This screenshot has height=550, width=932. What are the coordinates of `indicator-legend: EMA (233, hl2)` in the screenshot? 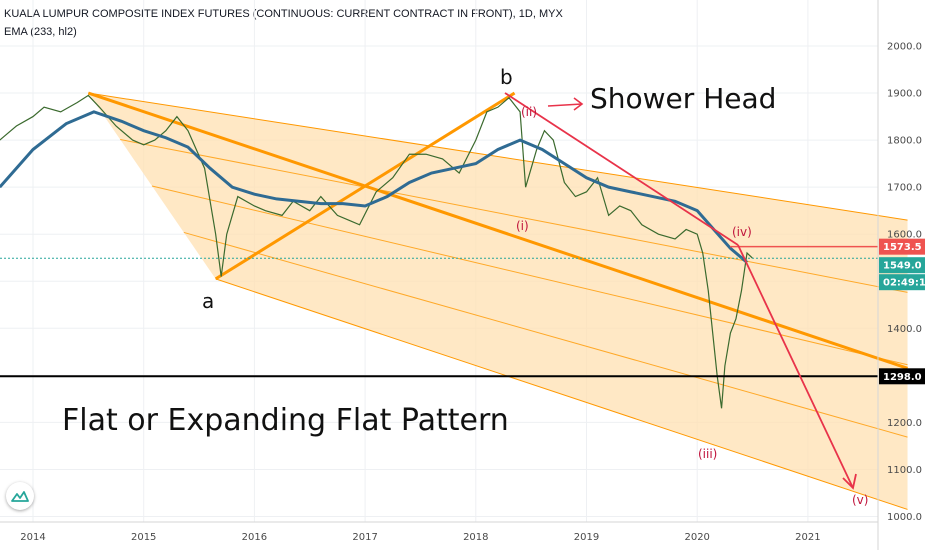 It's located at (40, 32).